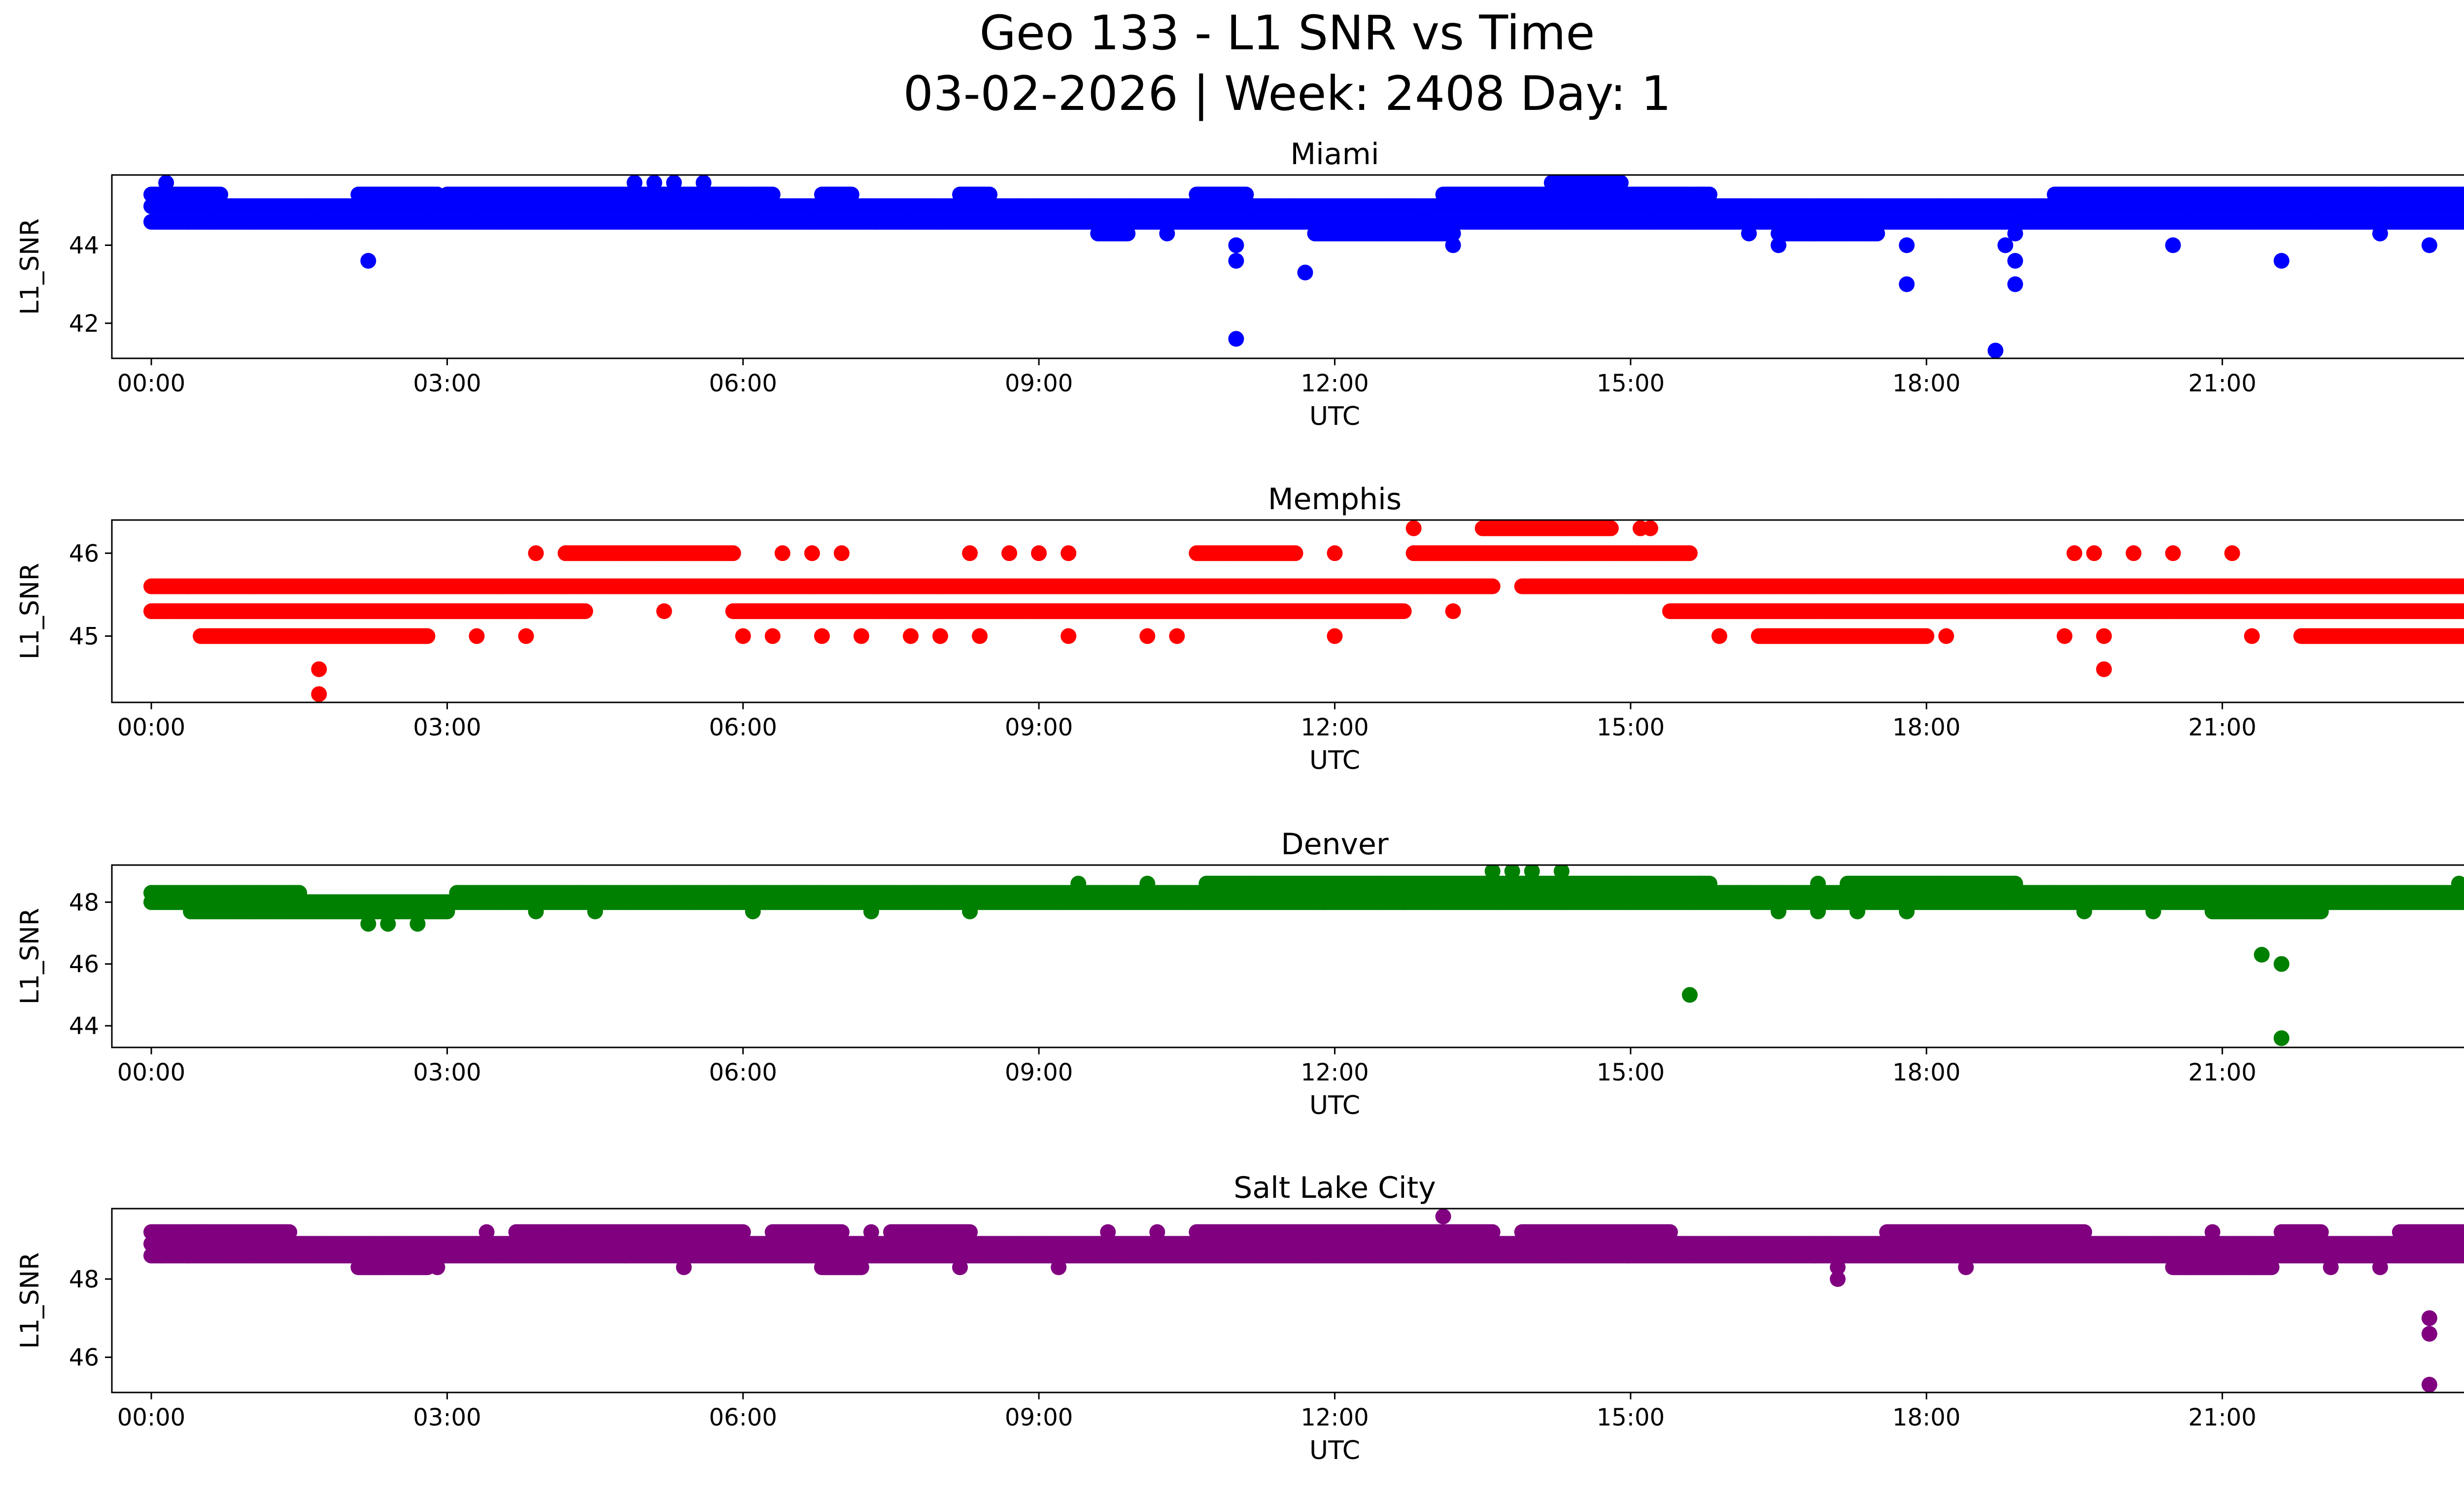 Image resolution: width=2464 pixels, height=1495 pixels. I want to click on subplot-title: Miami, so click(1334, 154).